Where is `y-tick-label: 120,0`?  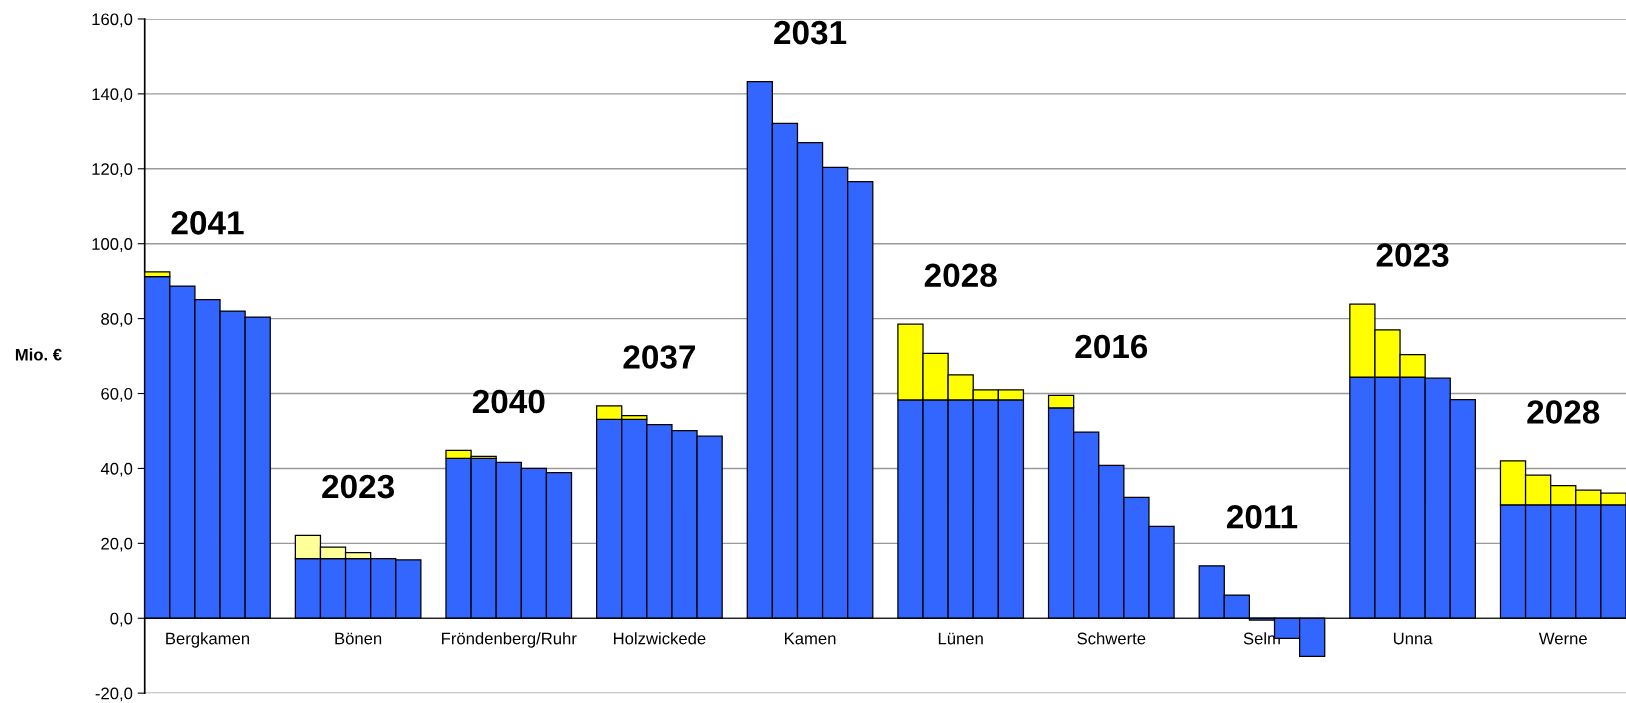 y-tick-label: 120,0 is located at coordinates (112, 170).